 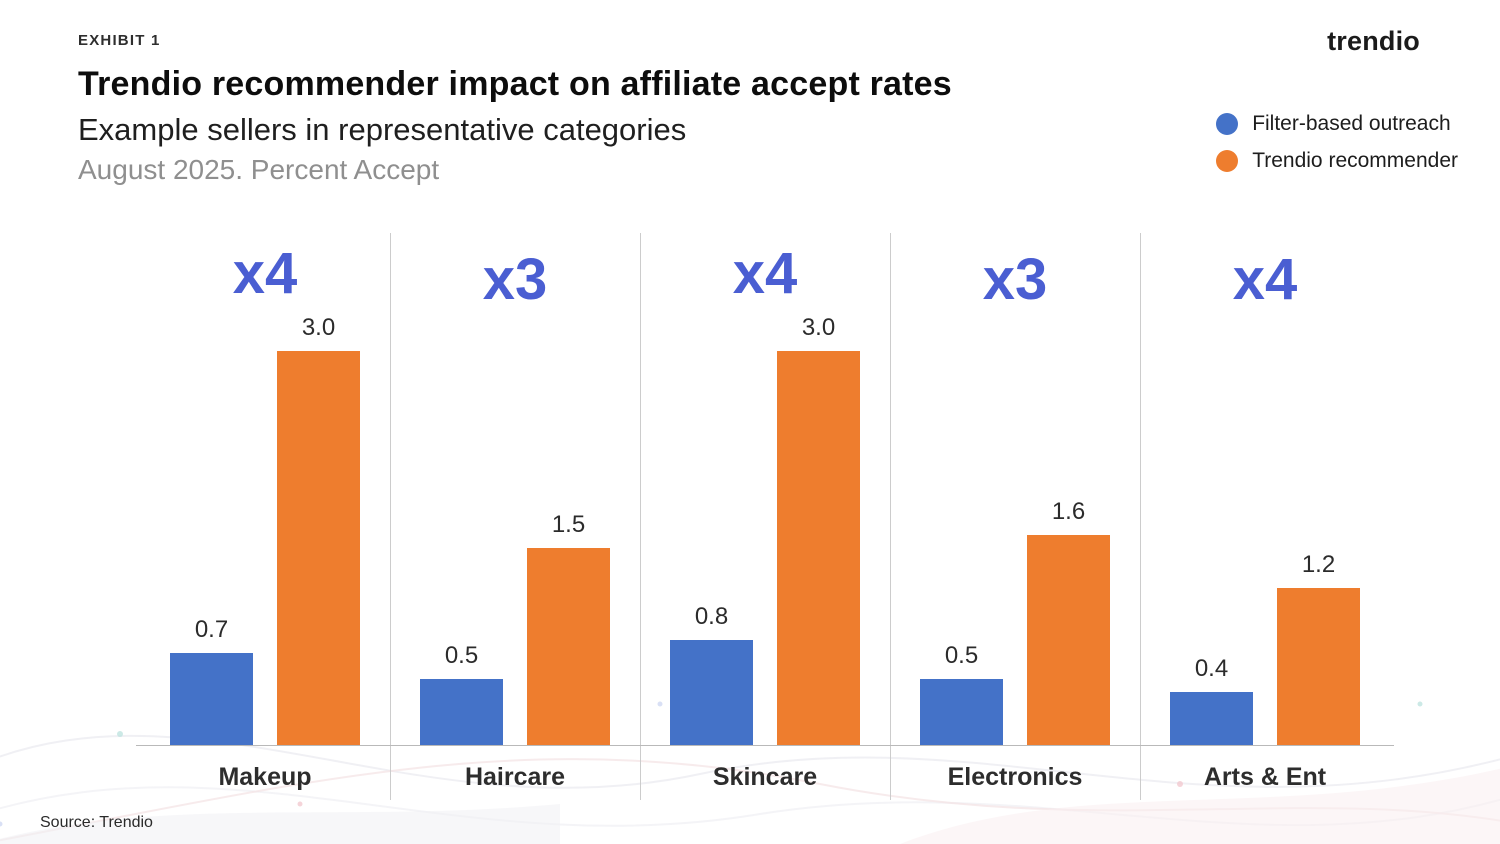 I want to click on chart-group: x4 0.7 3.0, so click(x=265, y=489).